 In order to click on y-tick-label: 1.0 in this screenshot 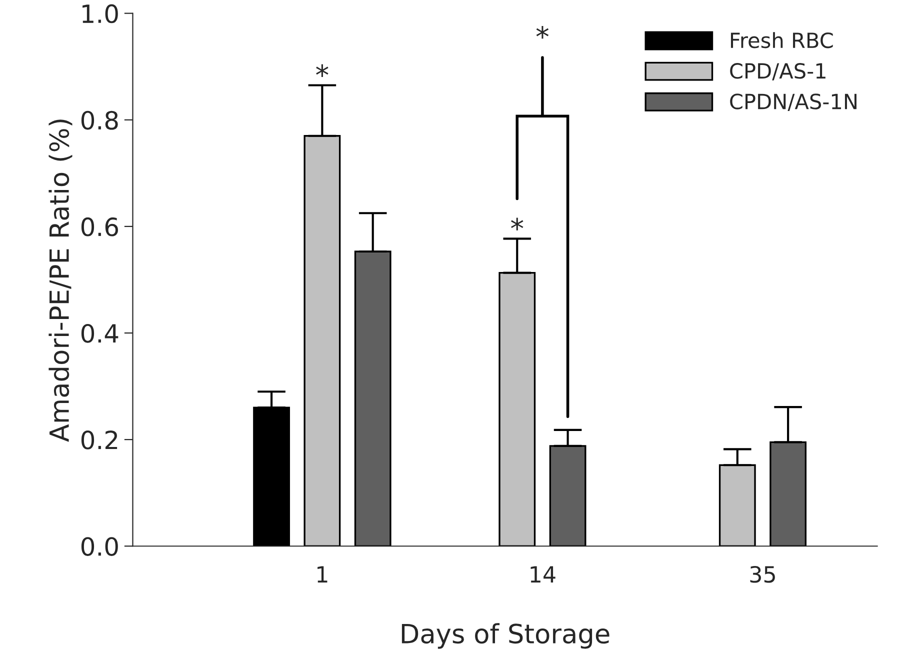, I will do `click(100, 14)`.